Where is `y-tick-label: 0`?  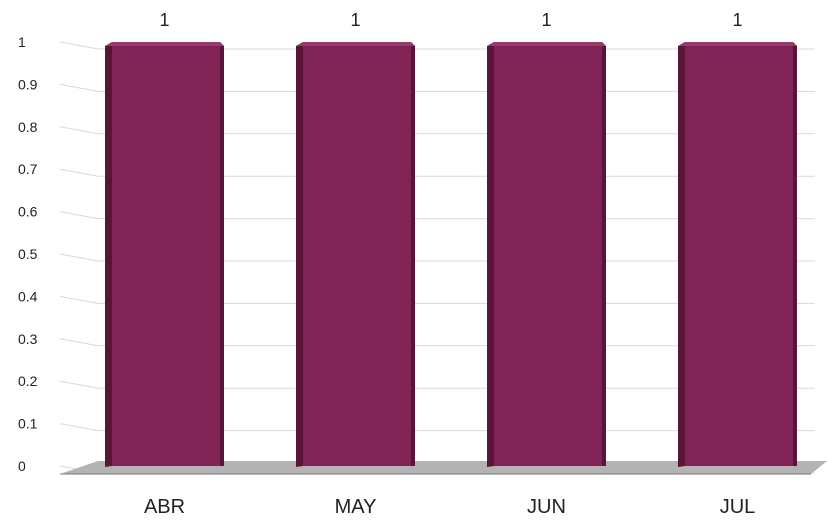 y-tick-label: 0 is located at coordinates (22, 466).